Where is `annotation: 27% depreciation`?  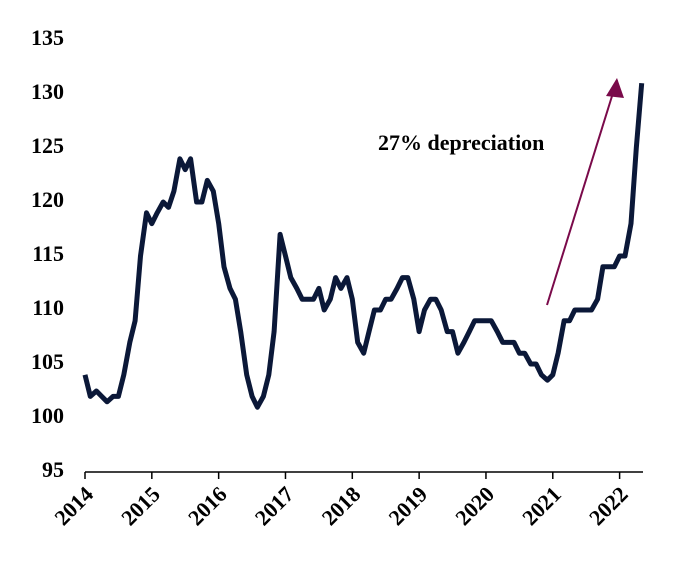
annotation: 27% depreciation is located at coordinates (461, 142).